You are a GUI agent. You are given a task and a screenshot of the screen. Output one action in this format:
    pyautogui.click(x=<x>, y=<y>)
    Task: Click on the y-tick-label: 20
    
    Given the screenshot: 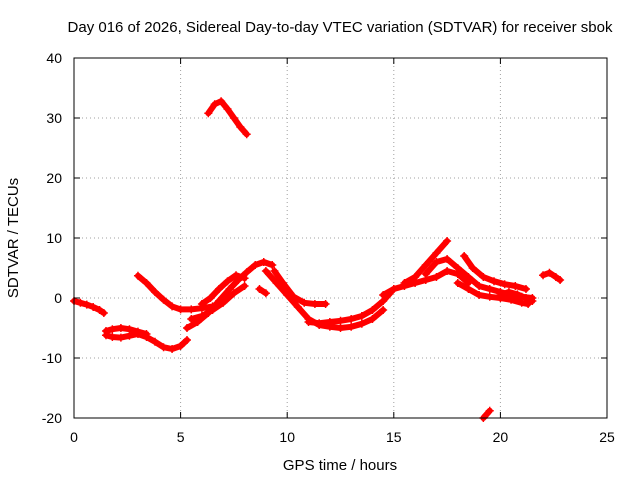 What is the action you would take?
    pyautogui.click(x=54, y=178)
    